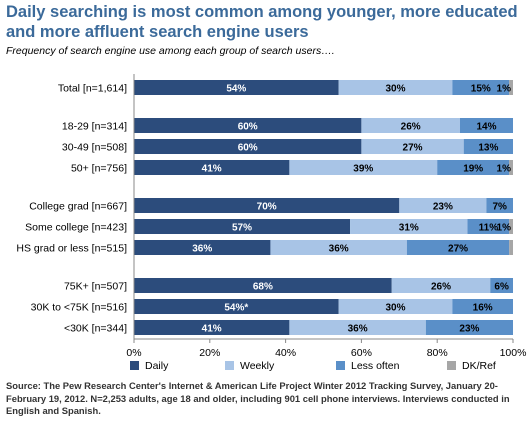  Describe the element at coordinates (133, 353) in the screenshot. I see `x-tick-label: 0%` at that location.